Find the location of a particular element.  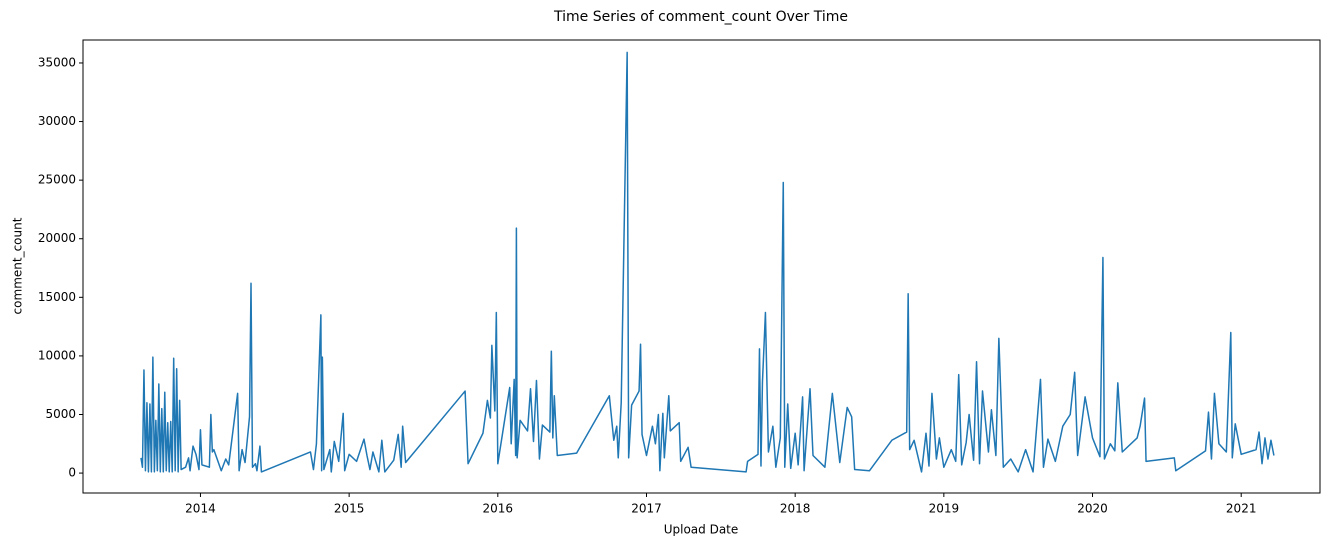

x-axis-label: Upload Date is located at coordinates (701, 530).